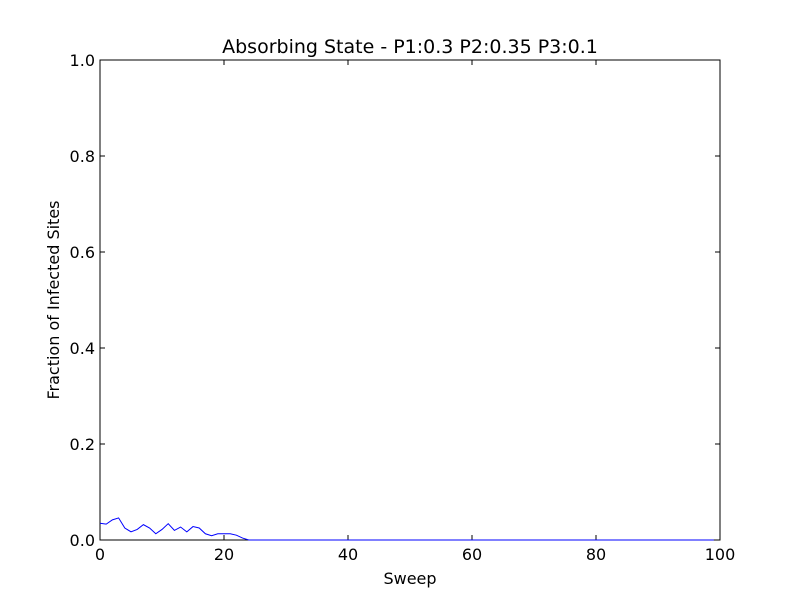 This screenshot has width=800, height=600. Describe the element at coordinates (596, 554) in the screenshot. I see `x-tick-label: 80` at that location.